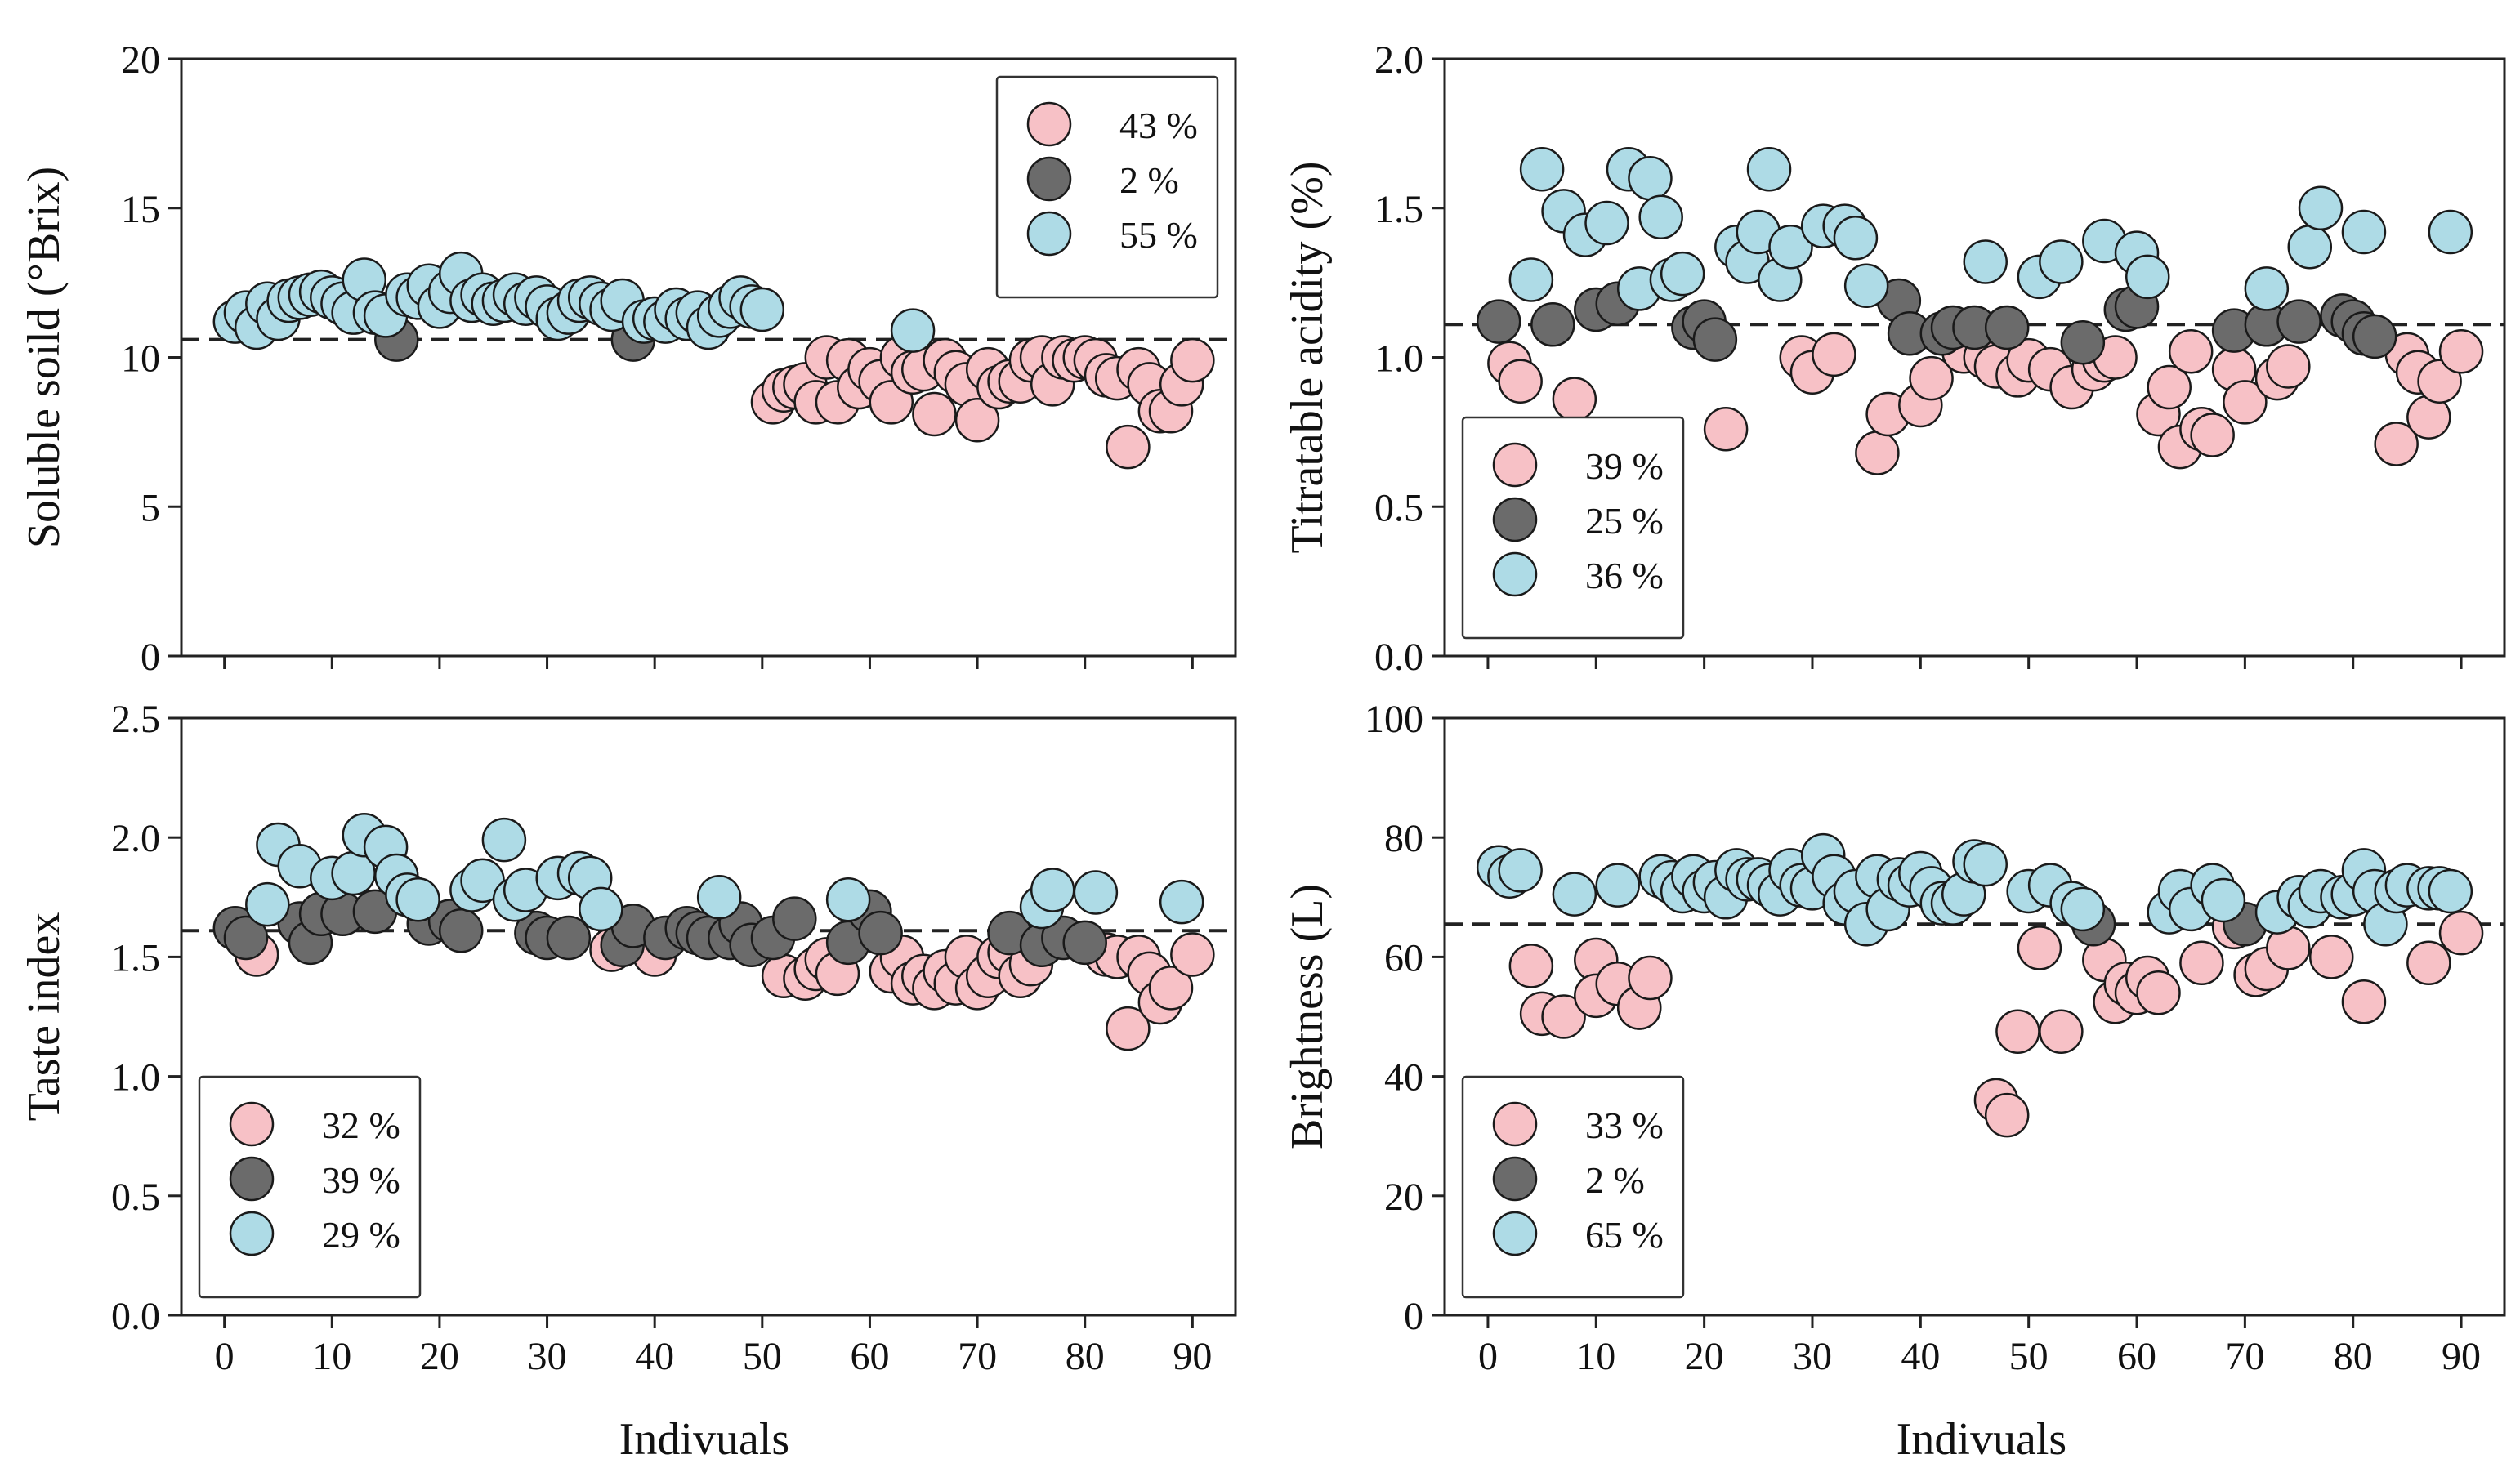 The height and width of the screenshot is (1468, 2520). I want to click on legend: 43 % 2 % 55 %, so click(1107, 187).